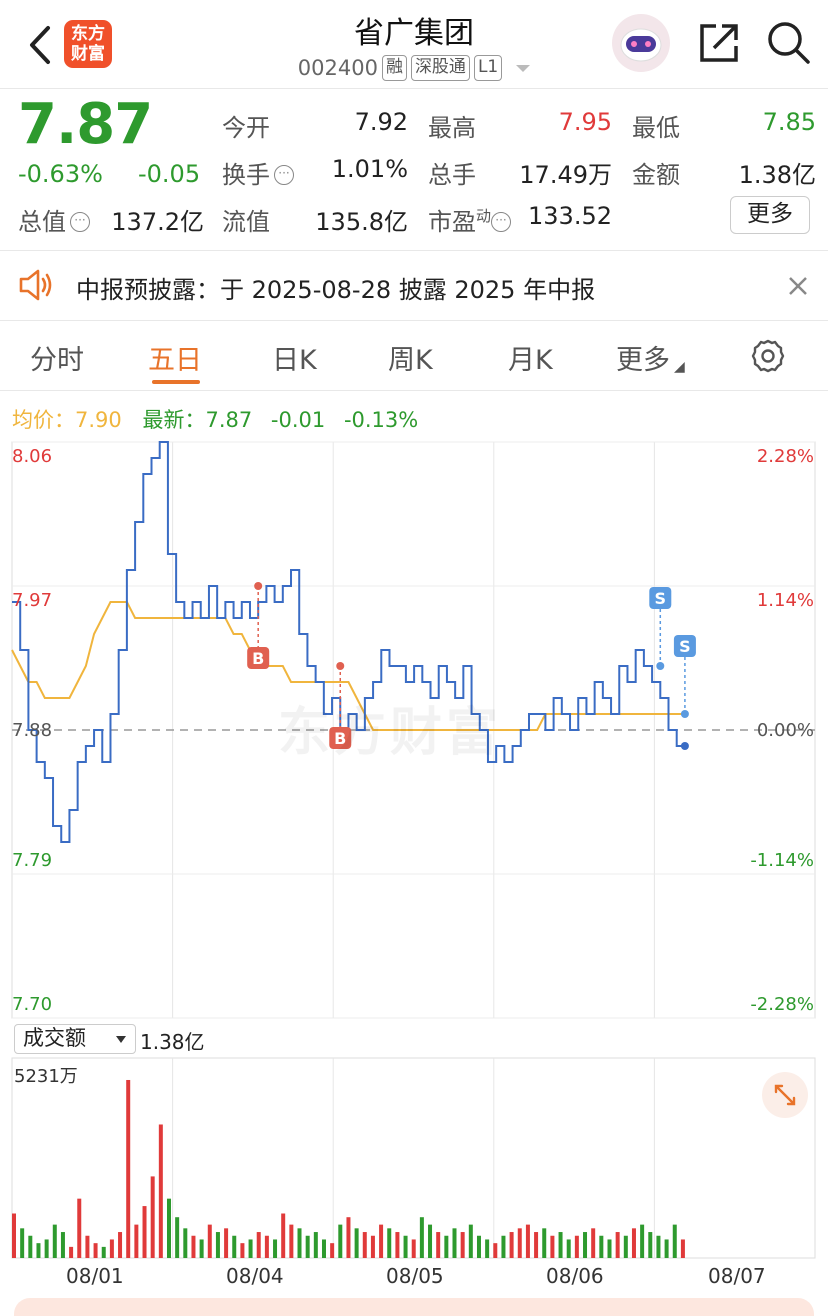 This screenshot has height=1316, width=828. Describe the element at coordinates (785, 1095) in the screenshot. I see `expand-icon` at that location.